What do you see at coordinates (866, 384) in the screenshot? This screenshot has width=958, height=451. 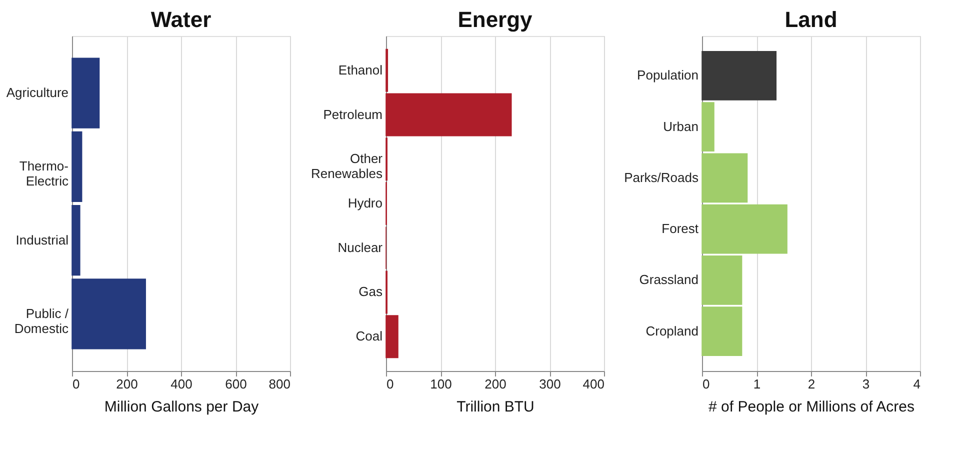 I see `x-tick-label: 3` at bounding box center [866, 384].